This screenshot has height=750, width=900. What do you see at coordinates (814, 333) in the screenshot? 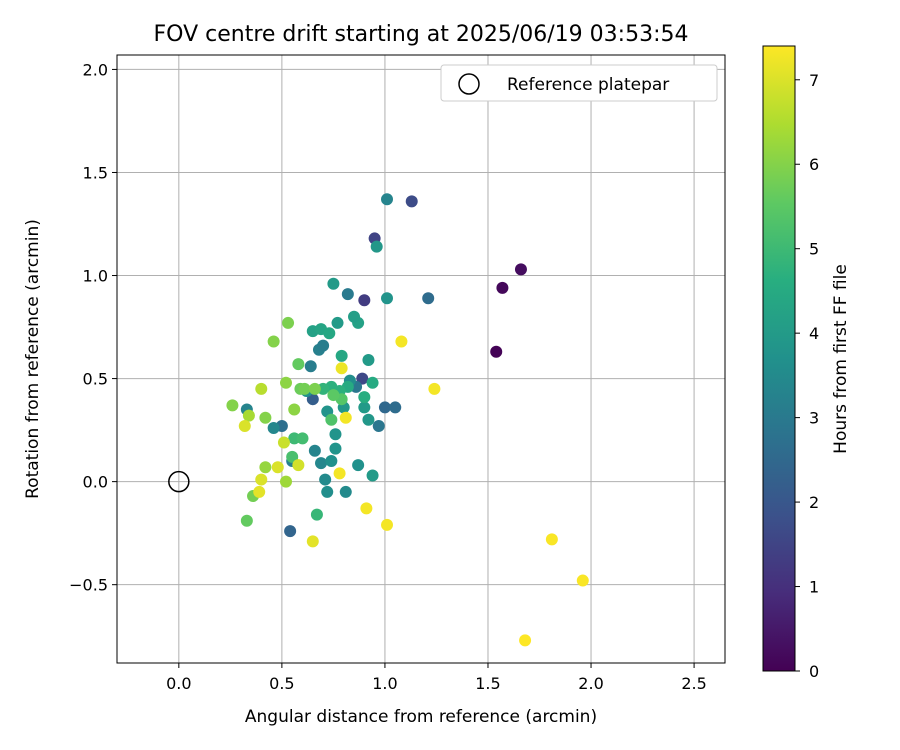
I see `colorbar-tick-label: 4` at bounding box center [814, 333].